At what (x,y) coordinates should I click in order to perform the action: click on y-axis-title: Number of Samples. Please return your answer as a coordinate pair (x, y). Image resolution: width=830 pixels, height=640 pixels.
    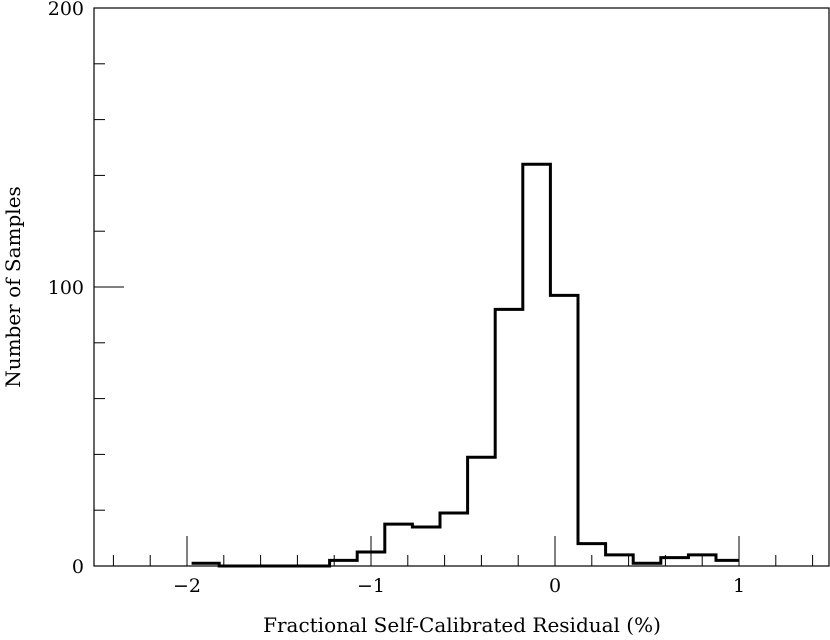
    Looking at the image, I should click on (13, 287).